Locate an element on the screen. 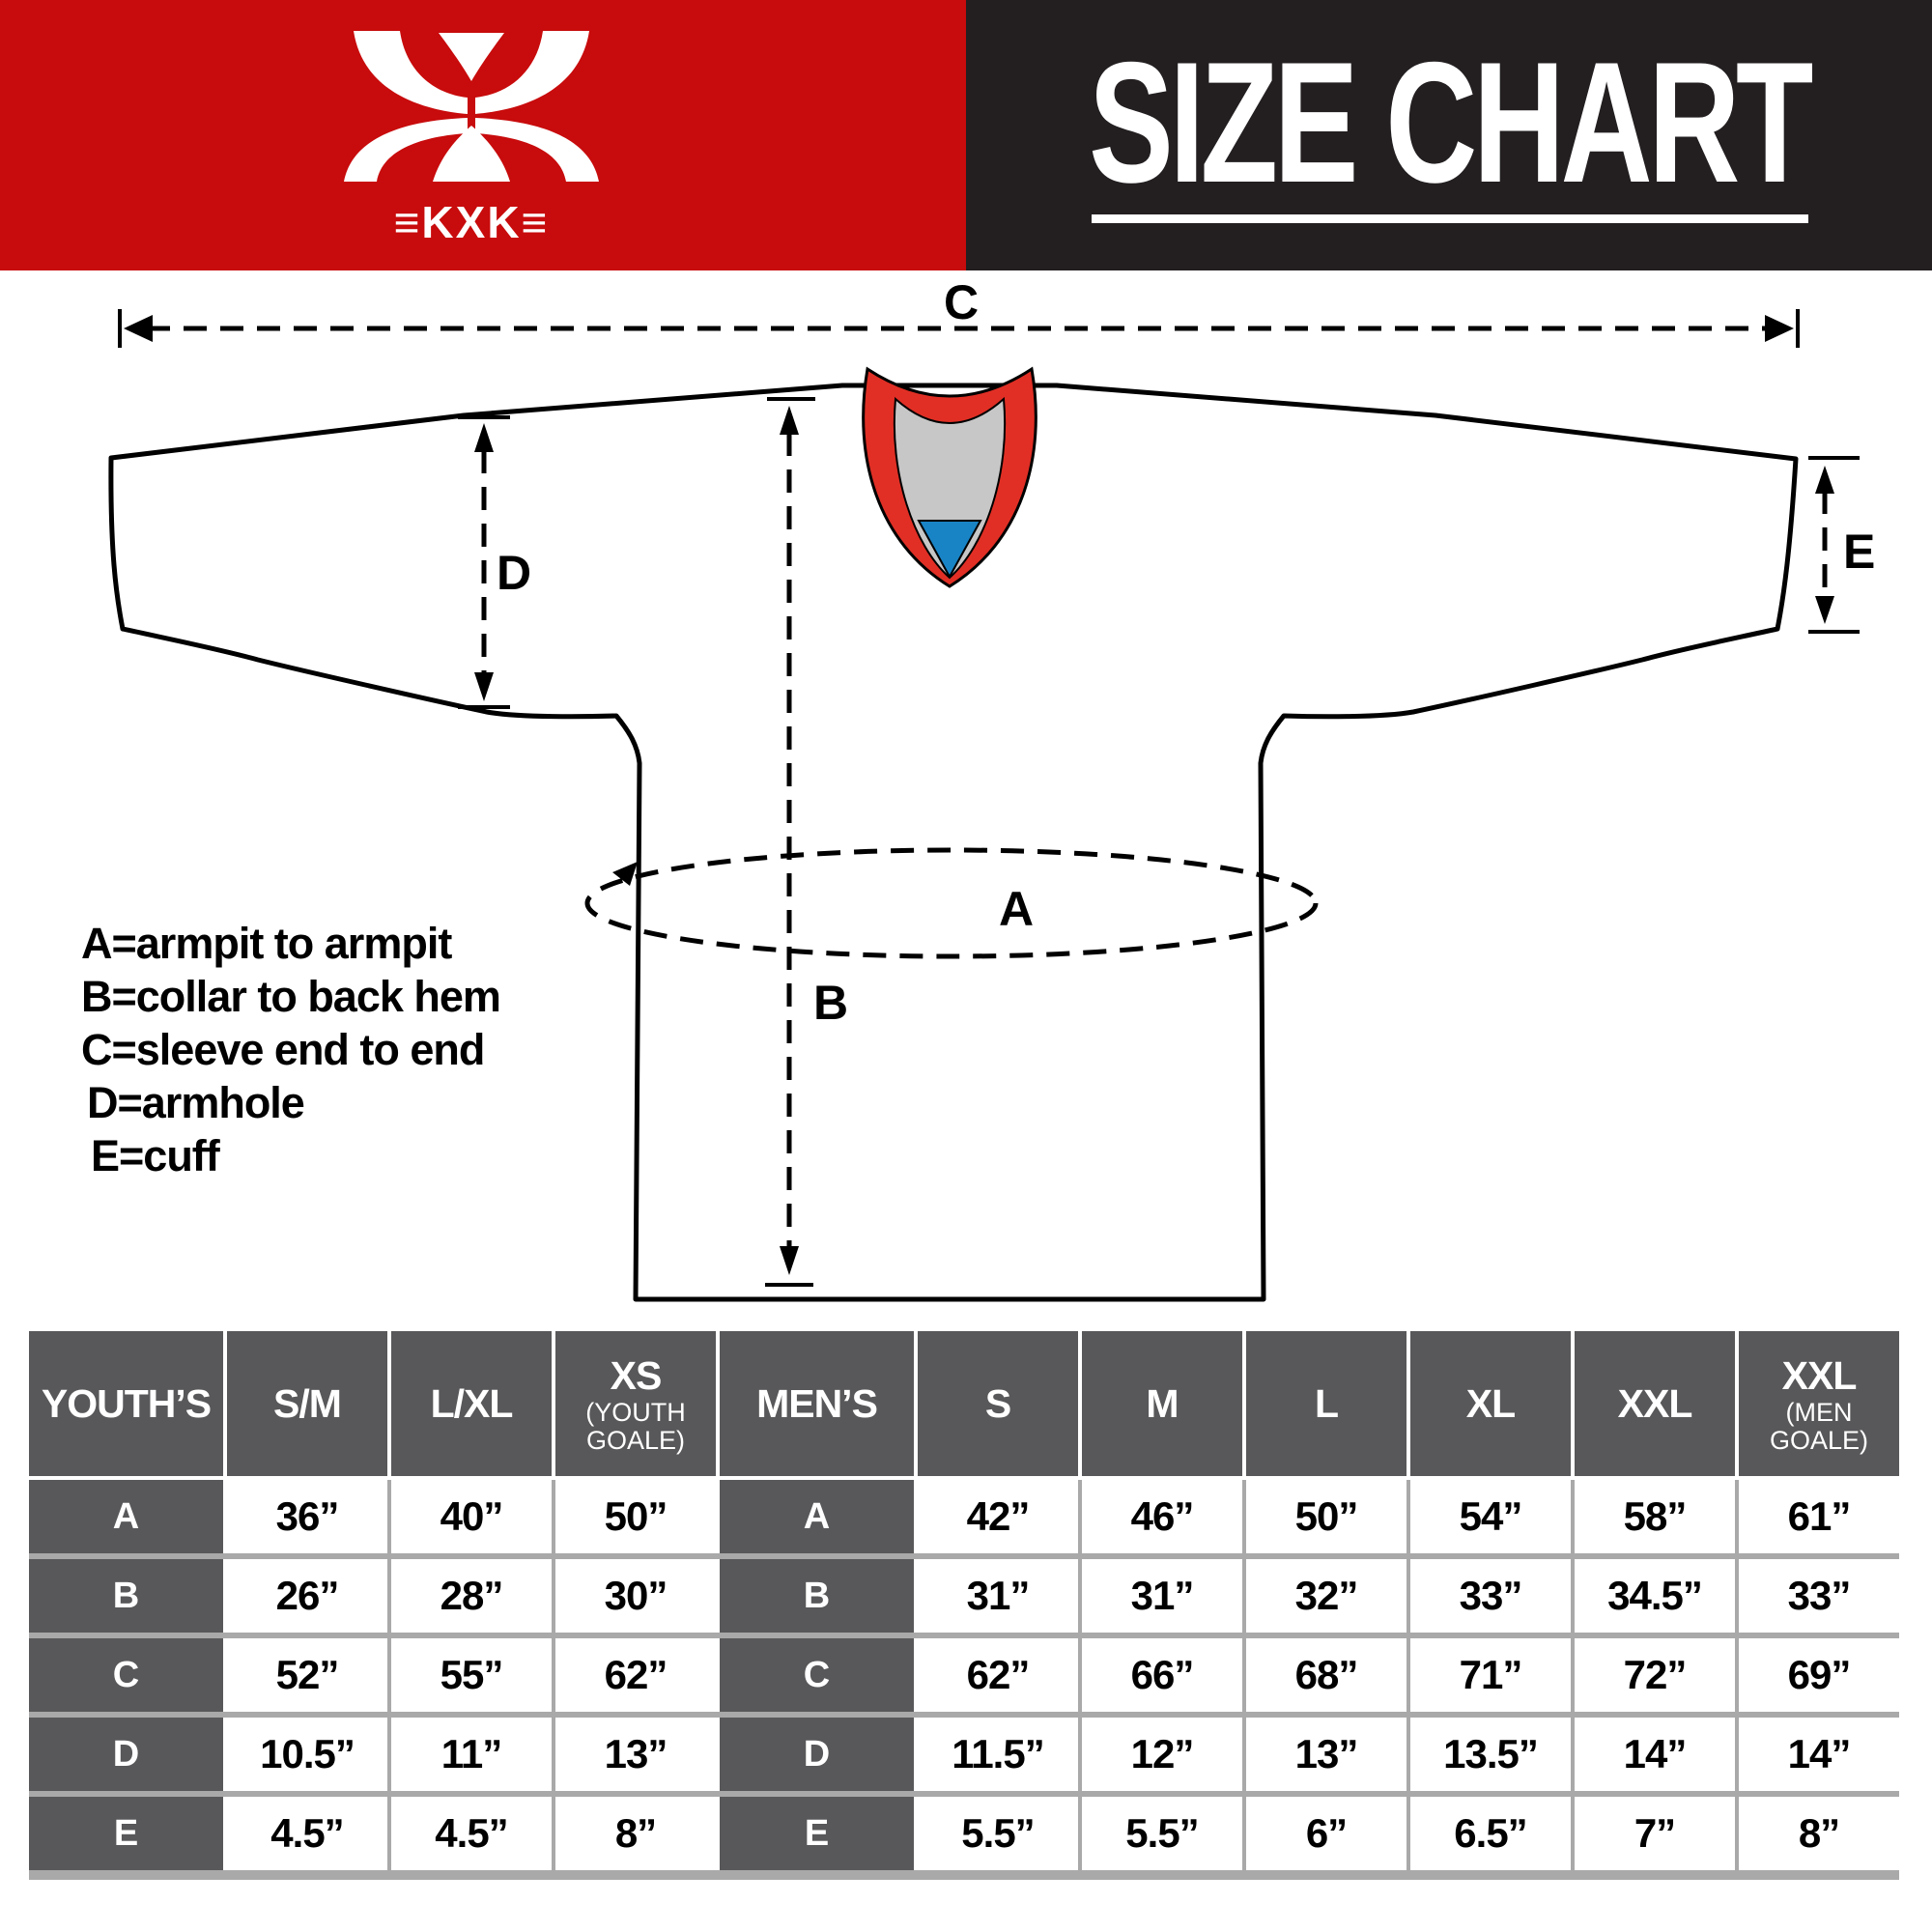 The image size is (1932, 1932). table-header-mens: MEN’S is located at coordinates (817, 1403).